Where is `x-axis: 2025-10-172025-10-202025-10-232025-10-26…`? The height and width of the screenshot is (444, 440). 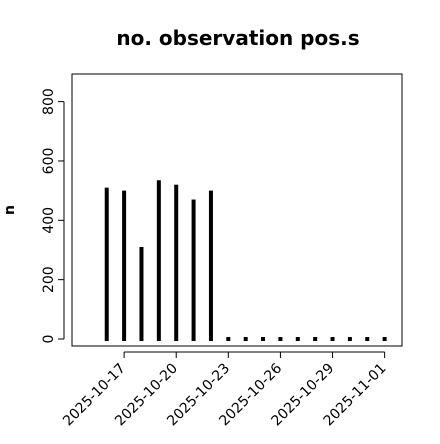
x-axis: 2025-10-172025-10-202025-10-232025-10-26… is located at coordinates (224, 390).